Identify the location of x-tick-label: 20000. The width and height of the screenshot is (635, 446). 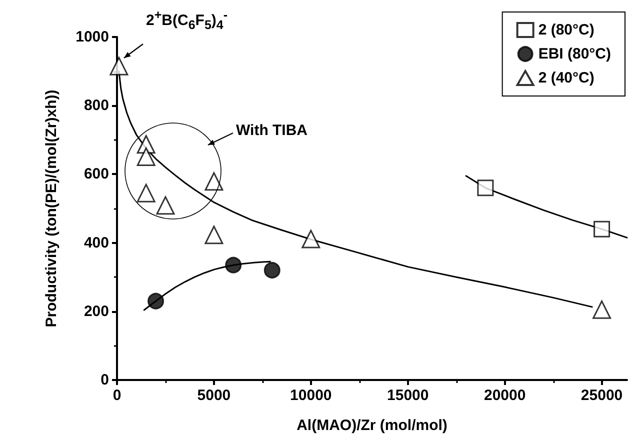
(505, 395).